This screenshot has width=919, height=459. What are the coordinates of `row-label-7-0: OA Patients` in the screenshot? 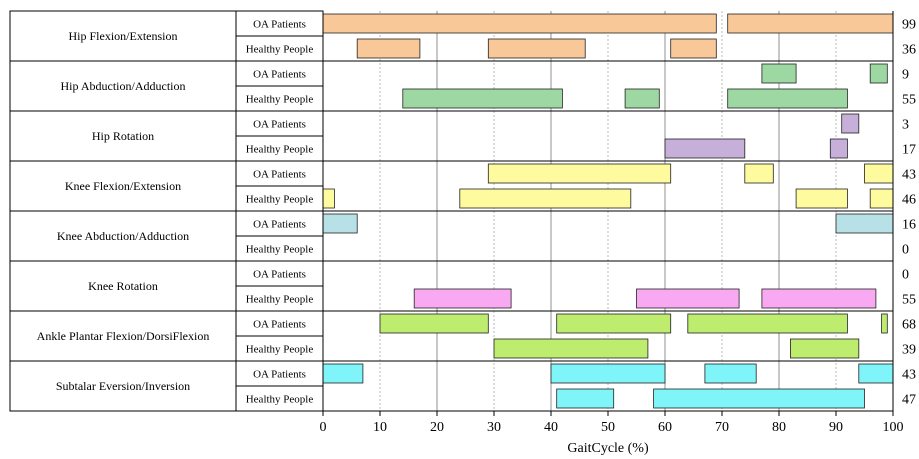 It's located at (279, 375).